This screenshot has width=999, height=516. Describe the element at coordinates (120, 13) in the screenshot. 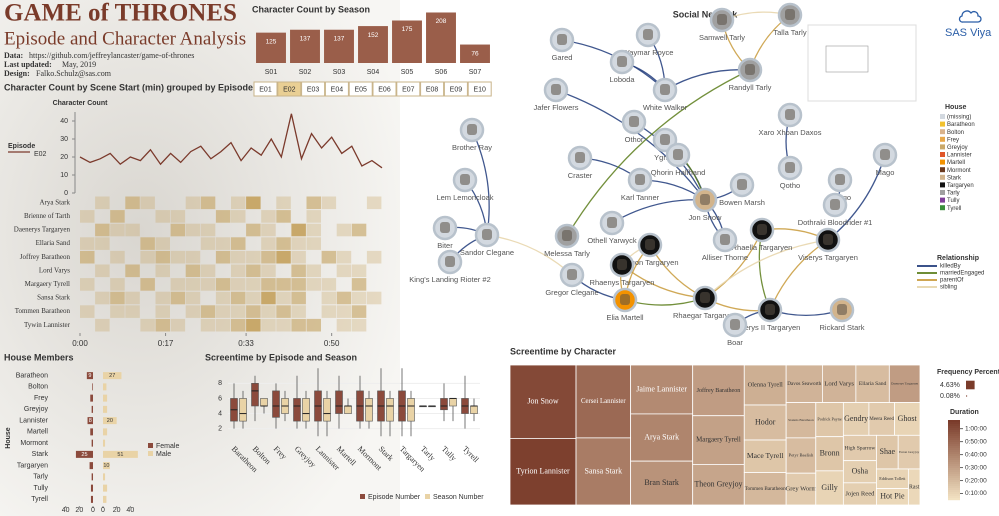

I see `title: GAME of THRONES` at that location.